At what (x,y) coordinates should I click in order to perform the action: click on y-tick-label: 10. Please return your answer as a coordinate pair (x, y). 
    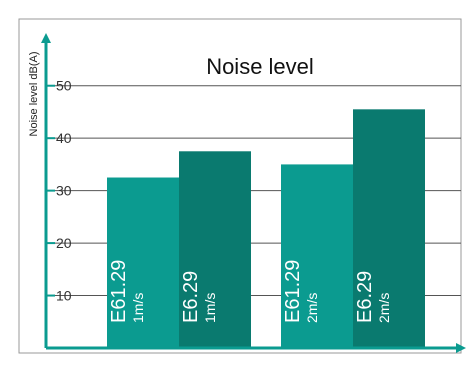
    Looking at the image, I should click on (64, 296).